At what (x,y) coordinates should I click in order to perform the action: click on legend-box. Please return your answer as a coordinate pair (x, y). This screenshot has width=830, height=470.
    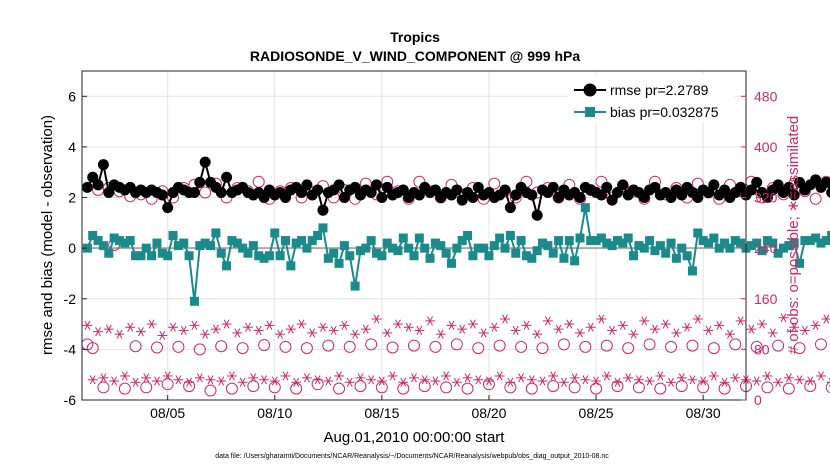
    Looking at the image, I should click on (651, 99).